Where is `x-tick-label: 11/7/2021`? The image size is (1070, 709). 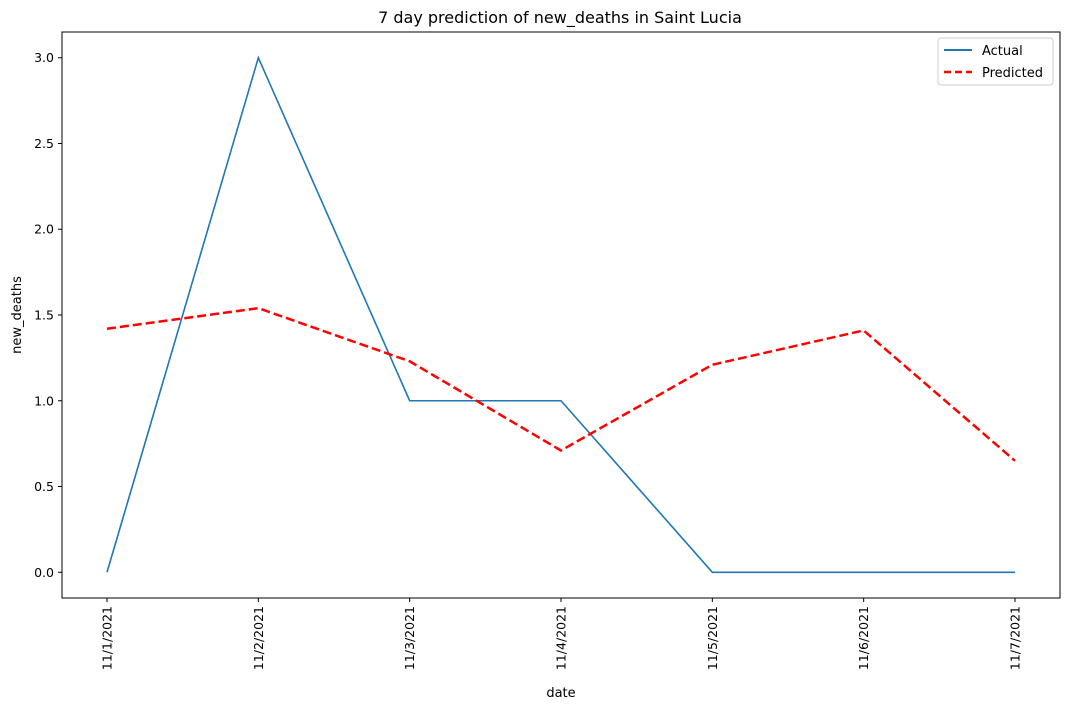
x-tick-label: 11/7/2021 is located at coordinates (1015, 638).